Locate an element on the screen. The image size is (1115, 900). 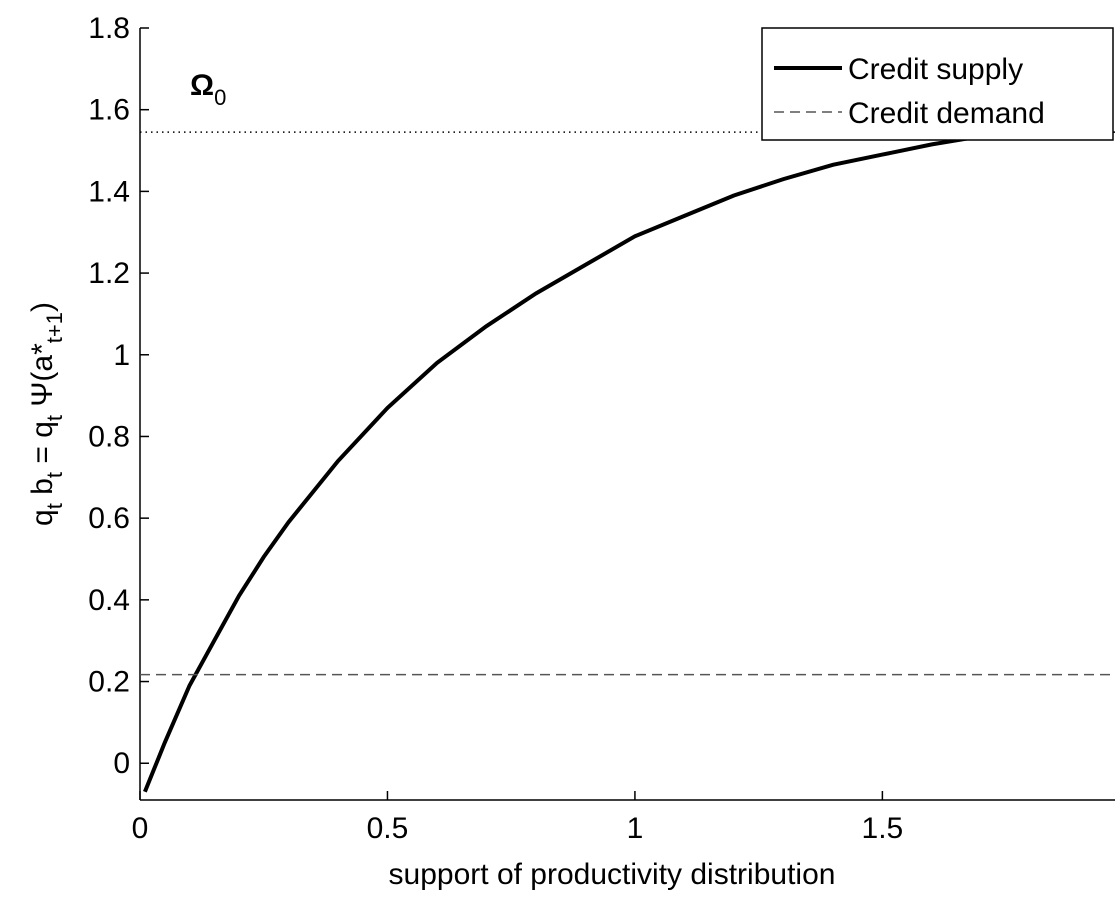
y-label-text: = q is located at coordinates (42, 446).